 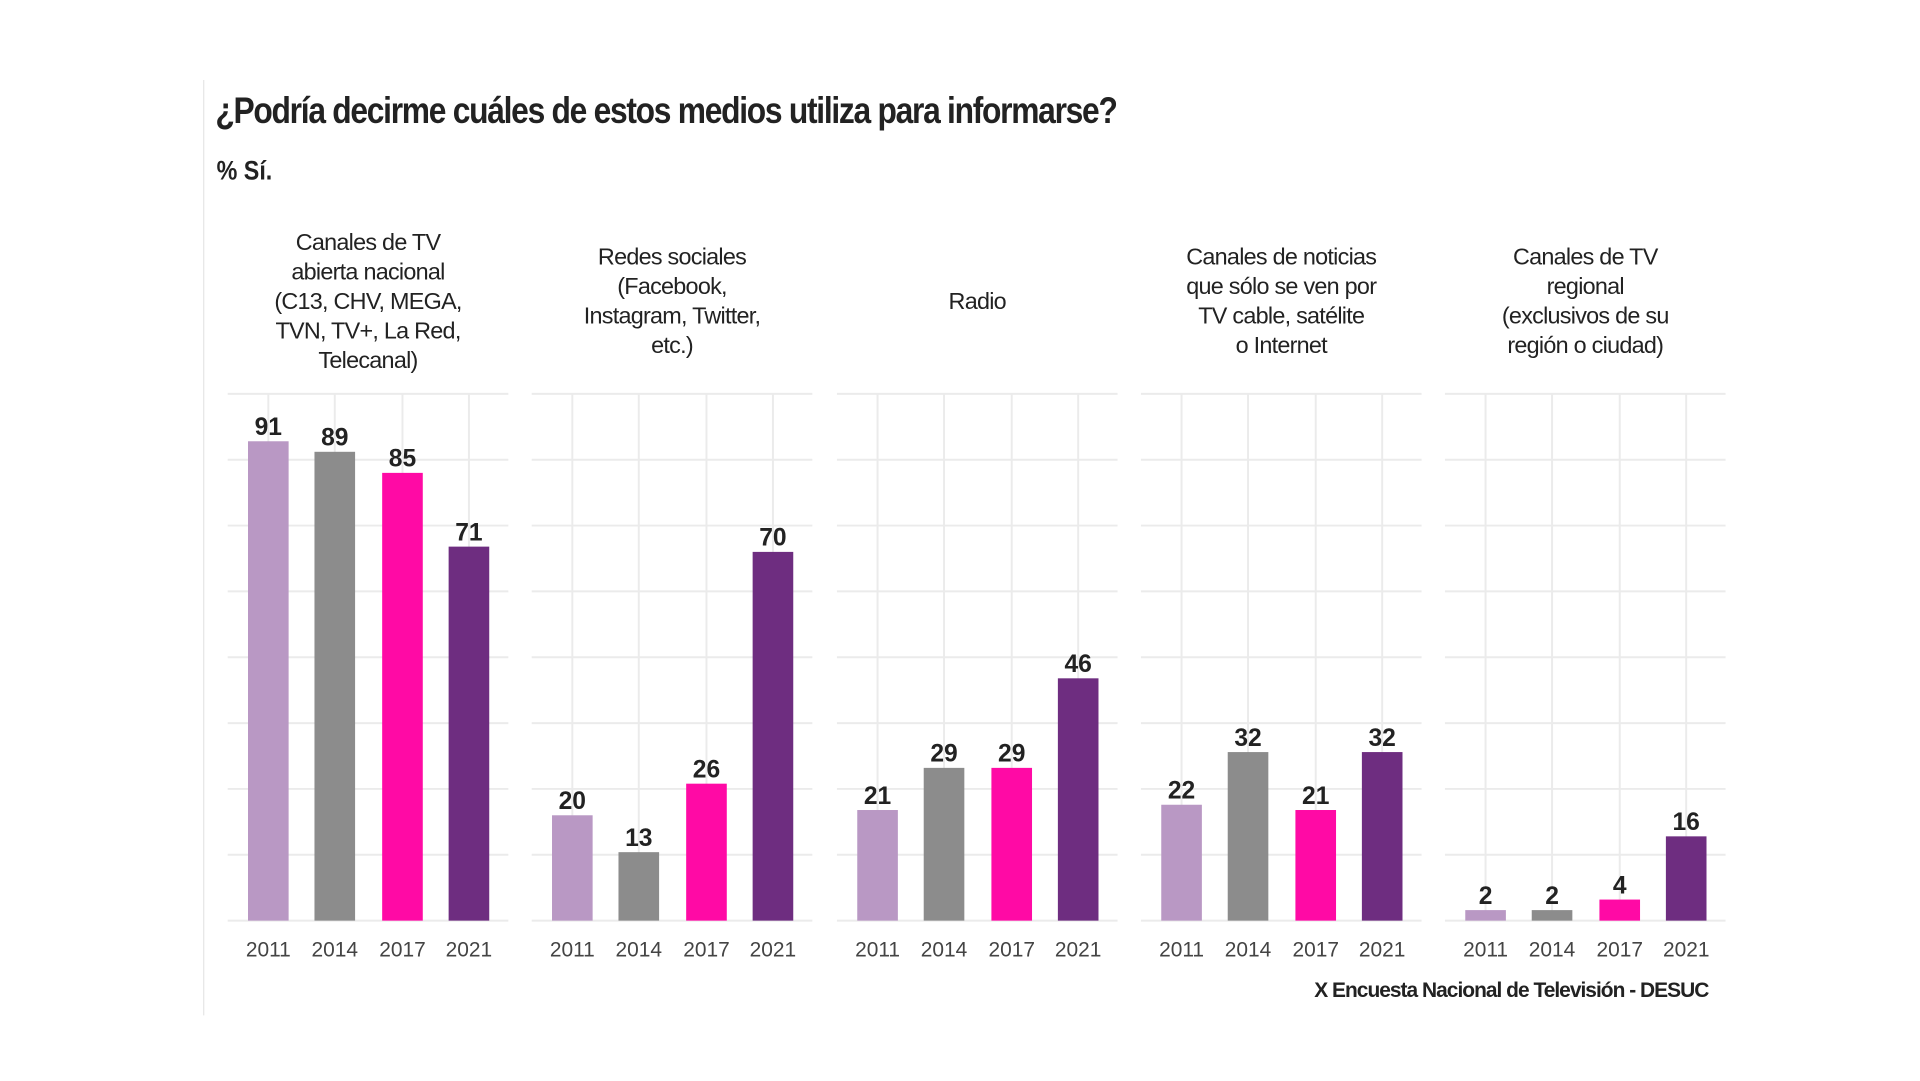 I want to click on facet-label: región o ciudad), so click(x=1585, y=345).